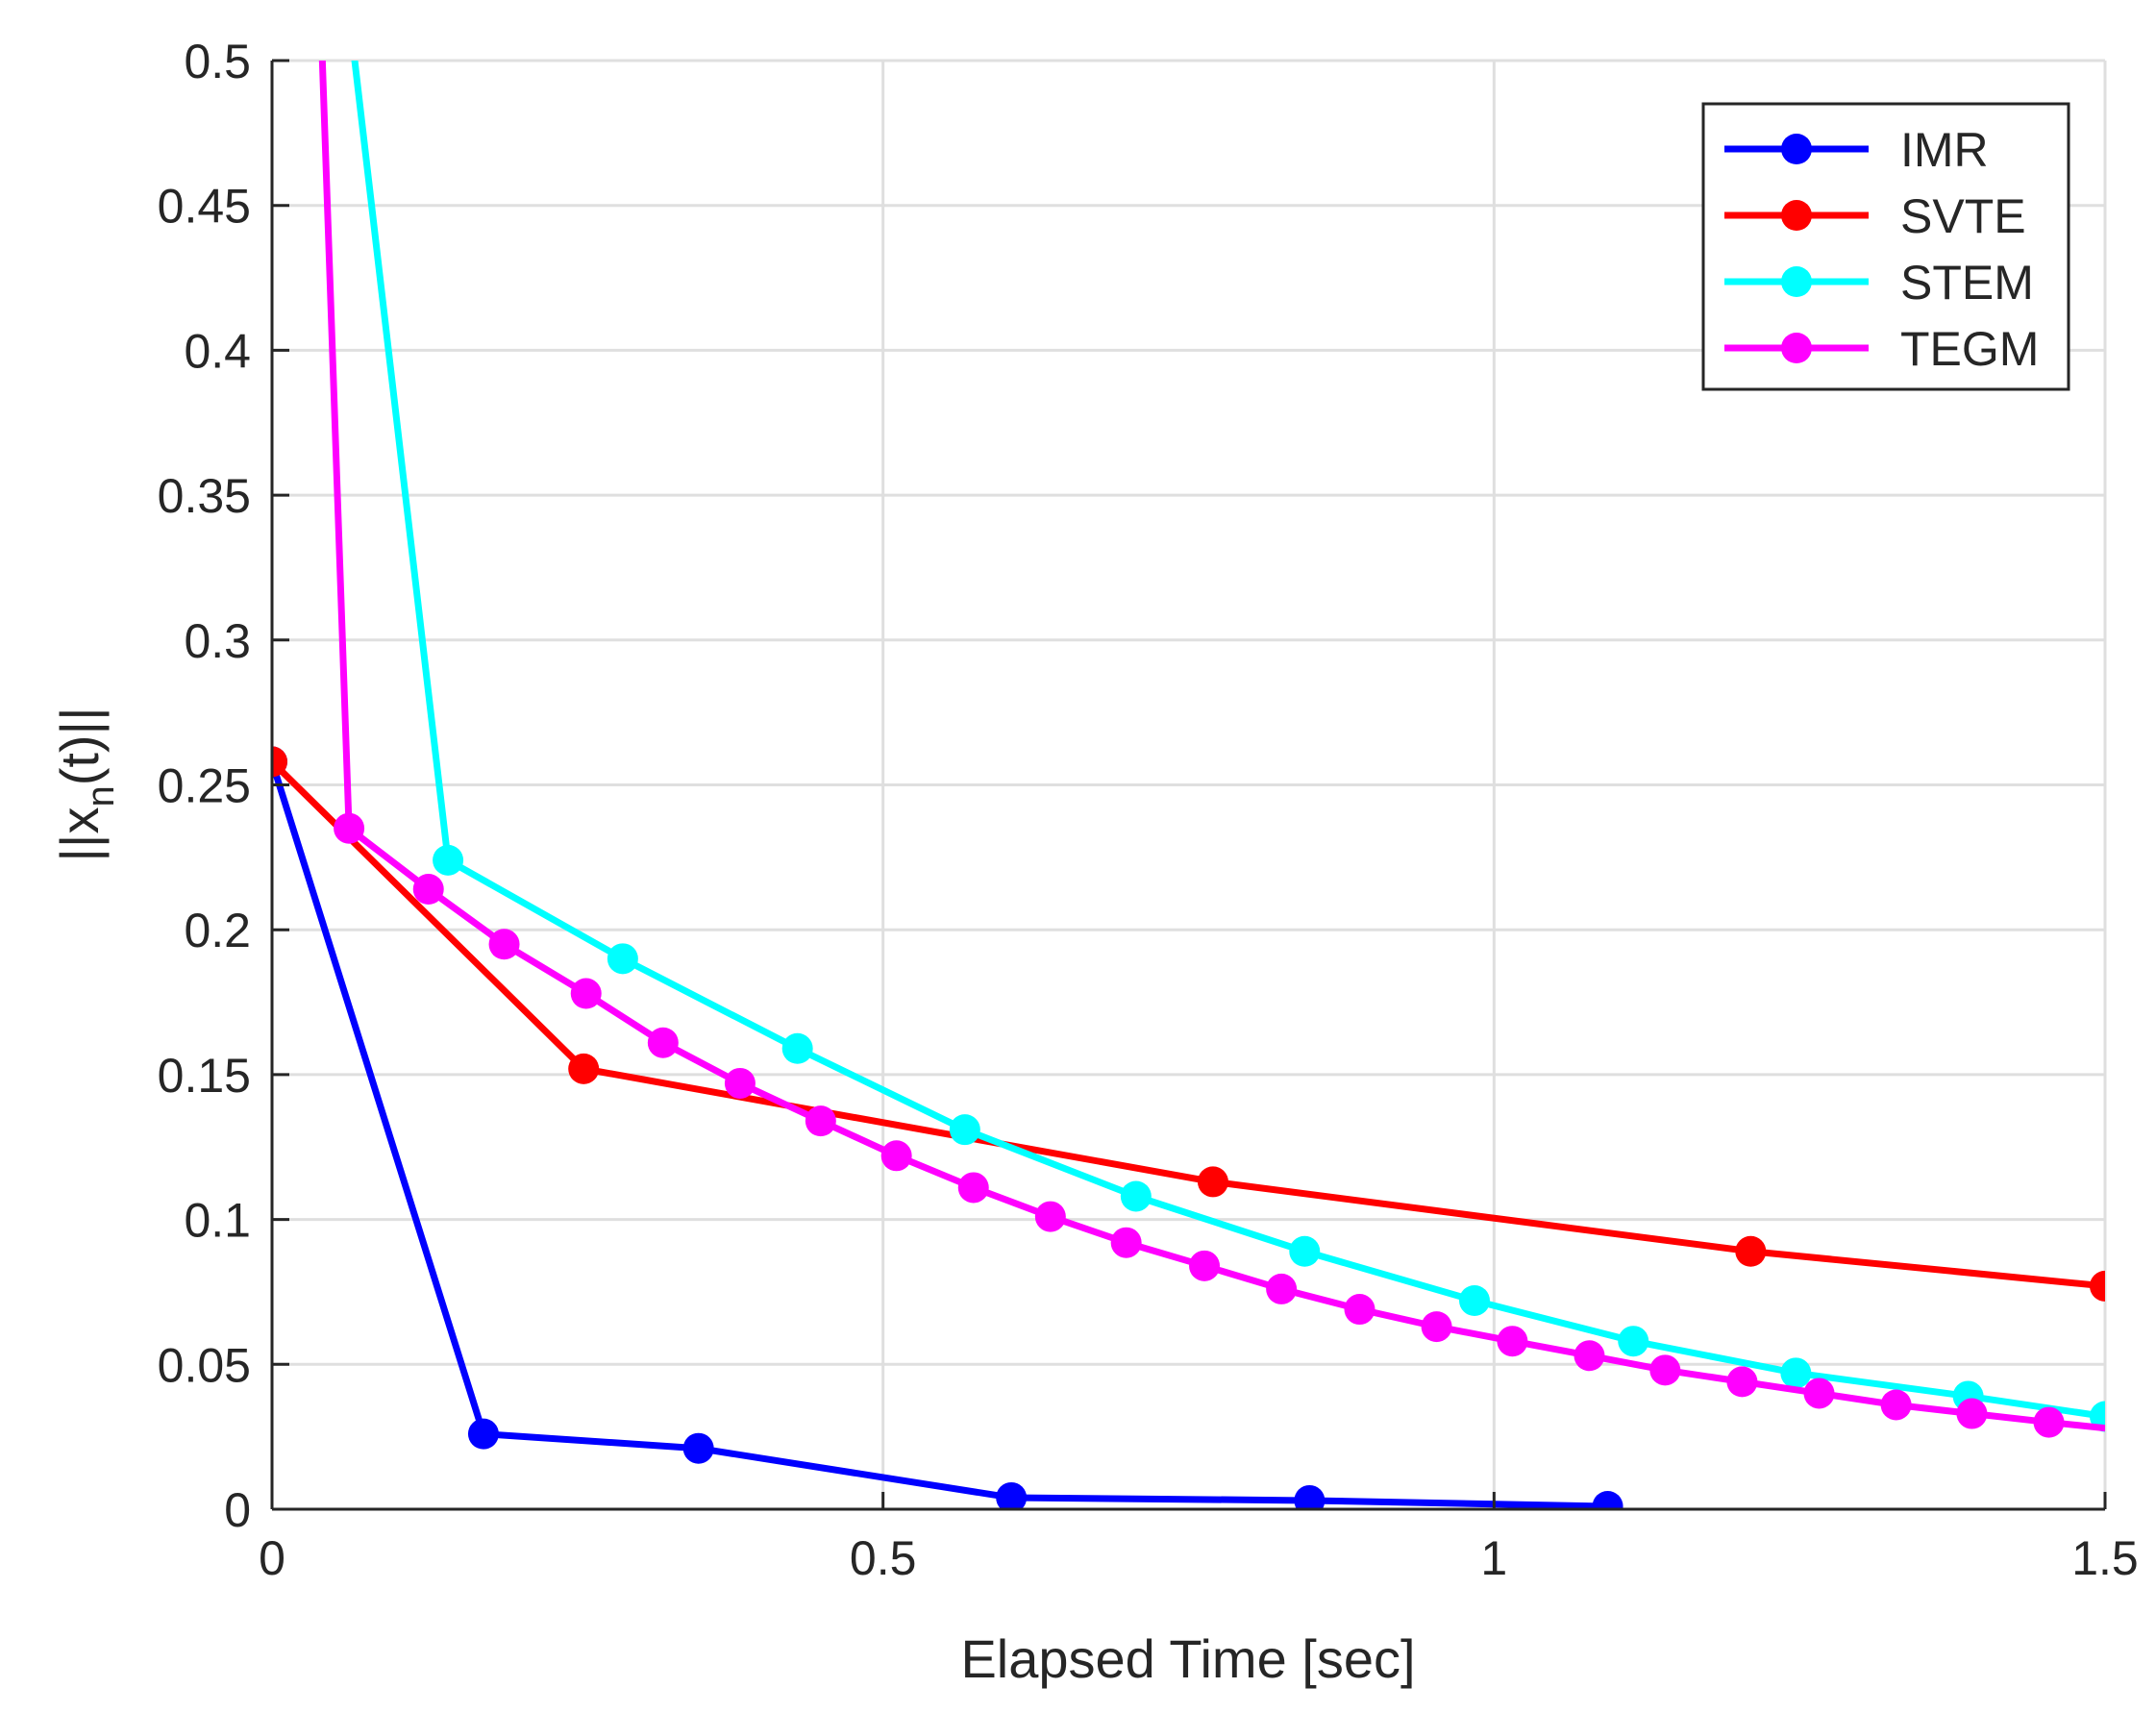 This screenshot has width=2156, height=1713. Describe the element at coordinates (1970, 349) in the screenshot. I see `legend-label: TEGM` at that location.